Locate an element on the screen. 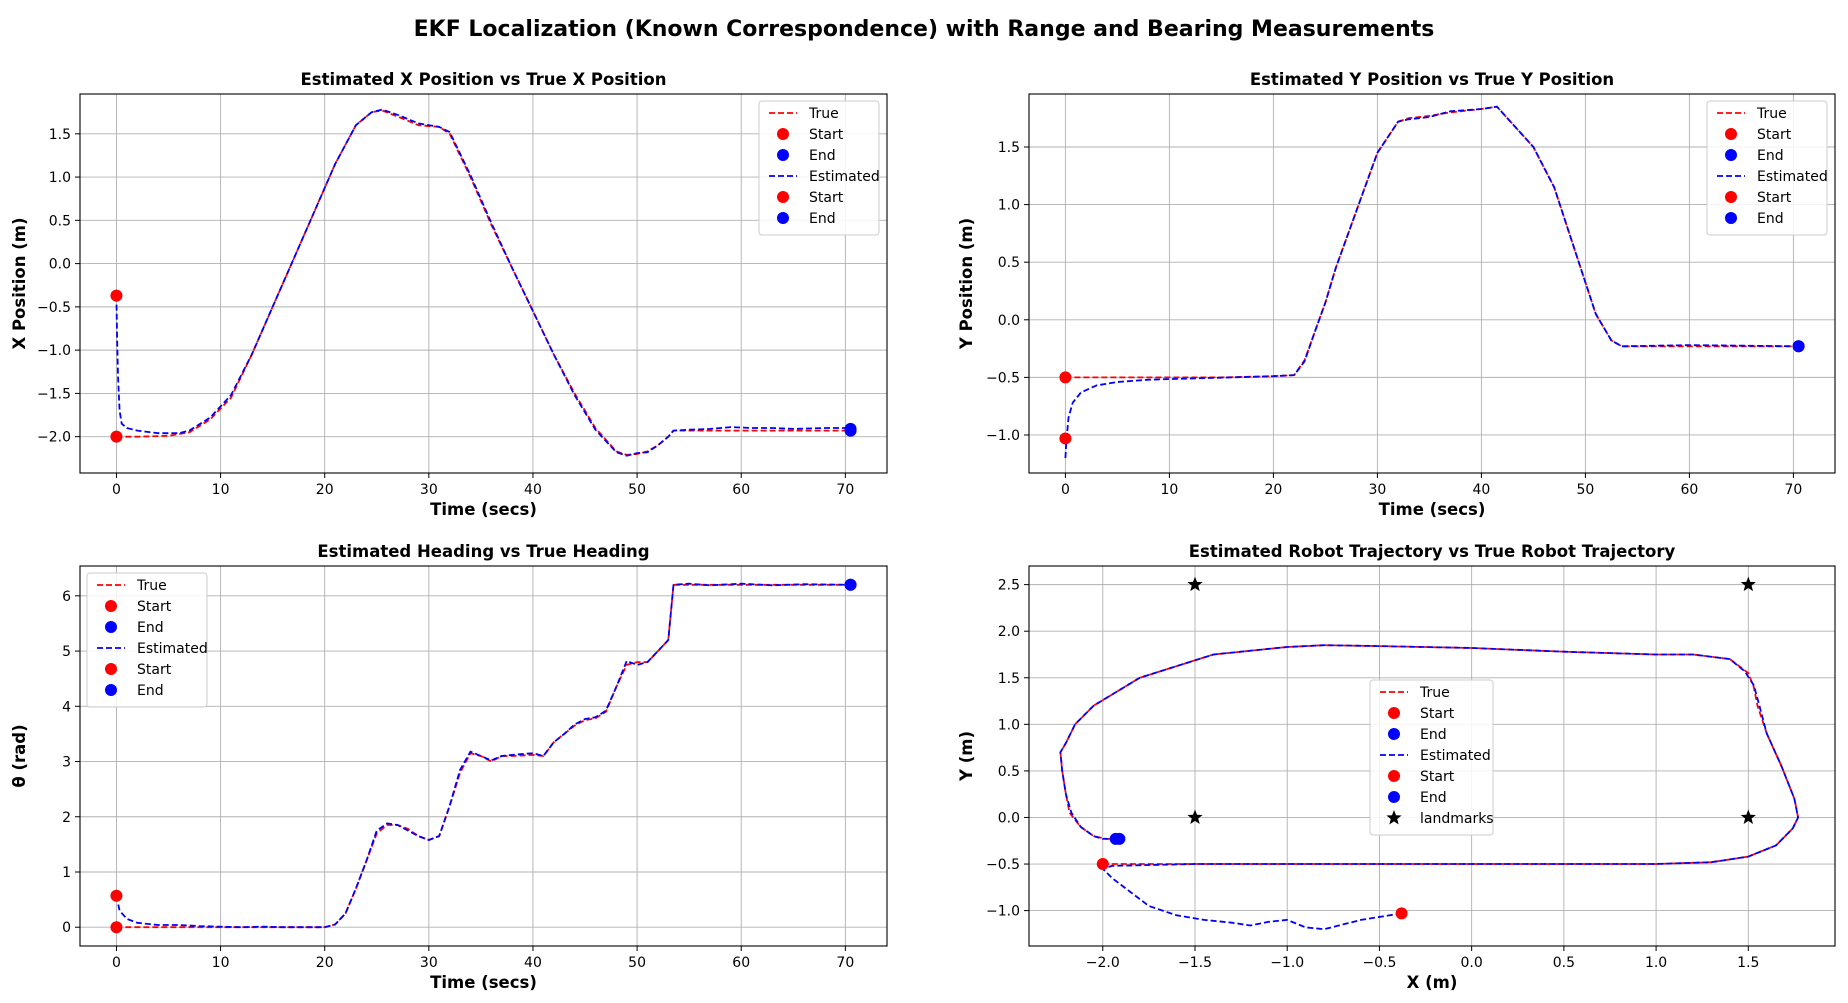 This screenshot has height=1003, width=1848. x-vs-time-ylabel: X Position (m) is located at coordinates (19, 283).